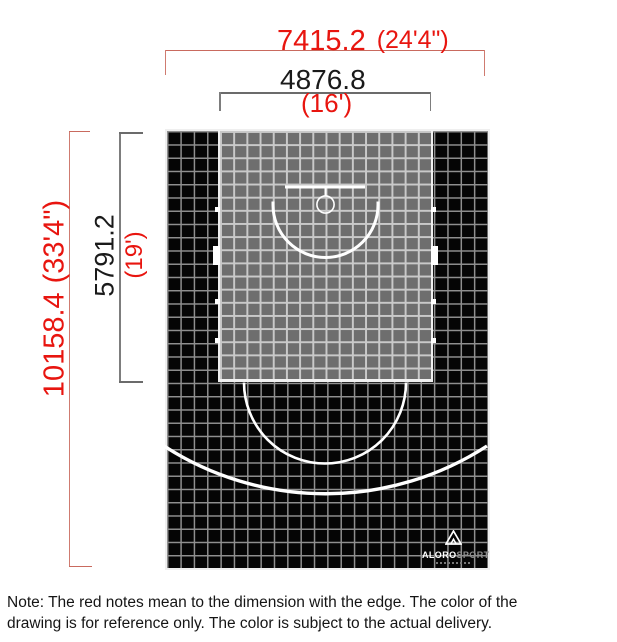 The image size is (617, 642). Describe the element at coordinates (473, 555) in the screenshot. I see `brand-name-light: SPORT` at that location.